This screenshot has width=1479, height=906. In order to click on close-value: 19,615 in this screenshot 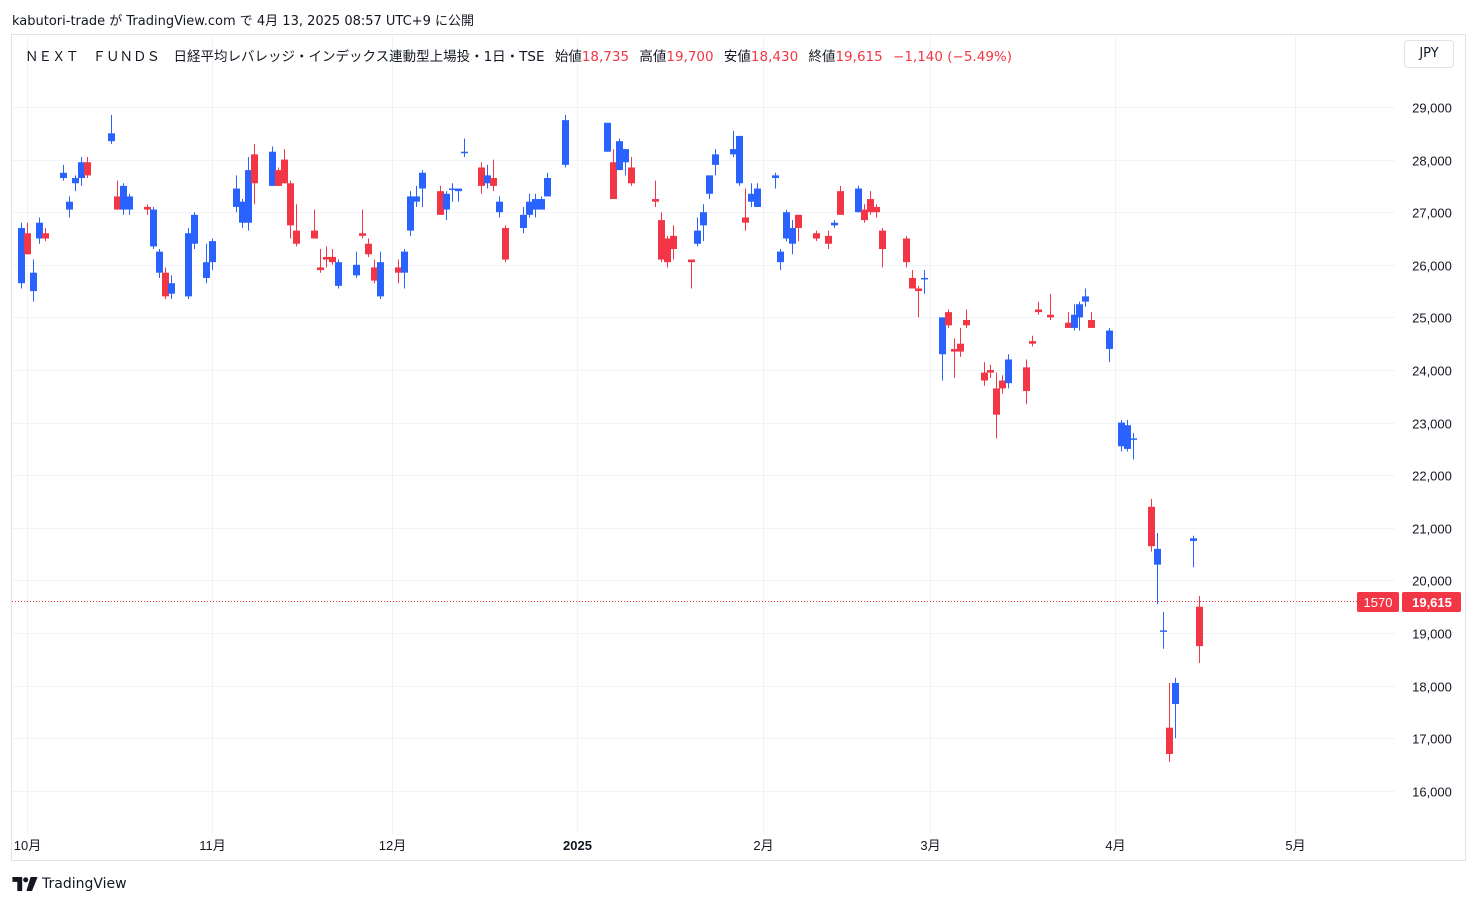, I will do `click(859, 57)`.